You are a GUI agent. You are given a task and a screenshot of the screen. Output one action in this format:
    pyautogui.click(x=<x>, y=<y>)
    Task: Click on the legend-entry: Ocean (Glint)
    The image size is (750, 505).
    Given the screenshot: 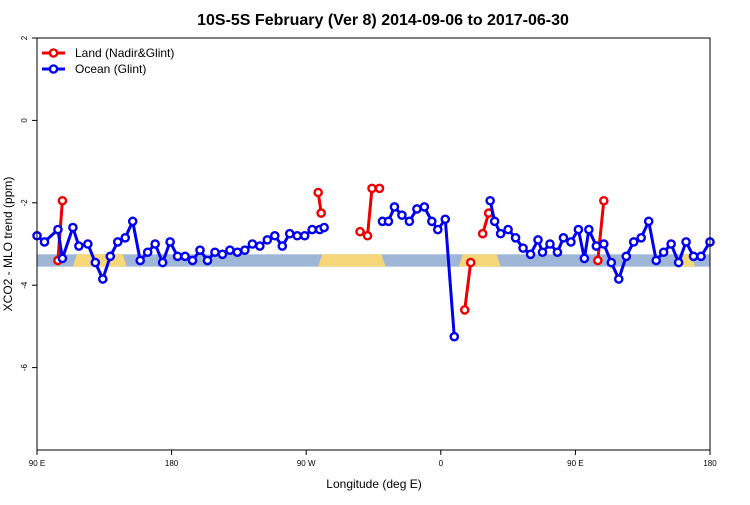 What is the action you would take?
    pyautogui.click(x=94, y=69)
    